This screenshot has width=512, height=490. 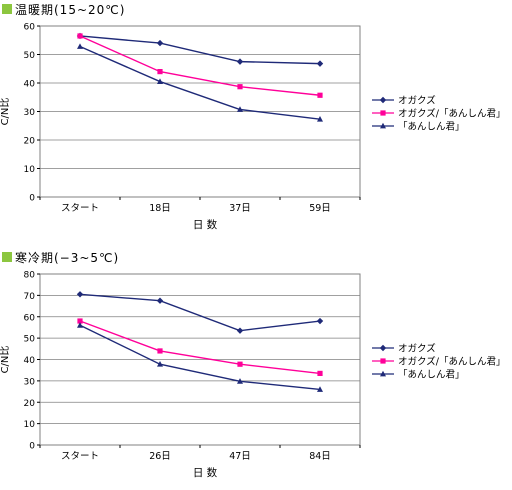 What do you see at coordinates (320, 208) in the screenshot?
I see `x-tick-label: 59日` at bounding box center [320, 208].